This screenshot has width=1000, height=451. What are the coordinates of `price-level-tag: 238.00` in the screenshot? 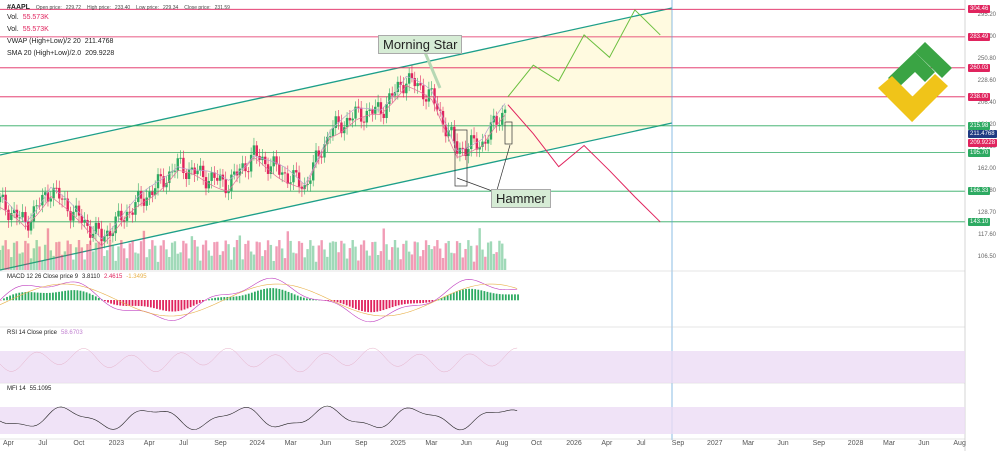 It's located at (979, 96).